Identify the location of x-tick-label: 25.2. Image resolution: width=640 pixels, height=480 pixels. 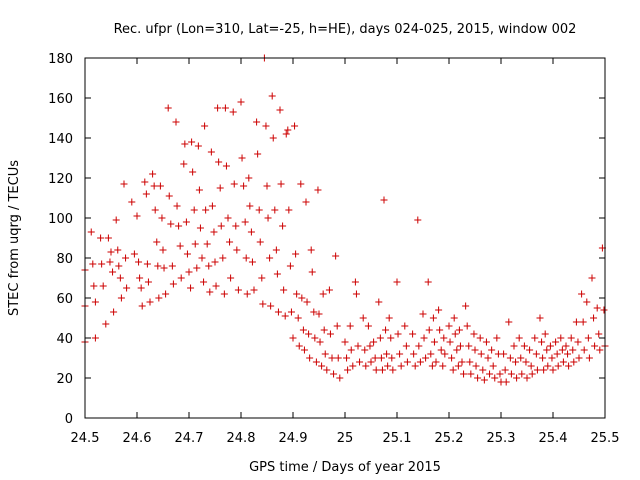
(449, 438).